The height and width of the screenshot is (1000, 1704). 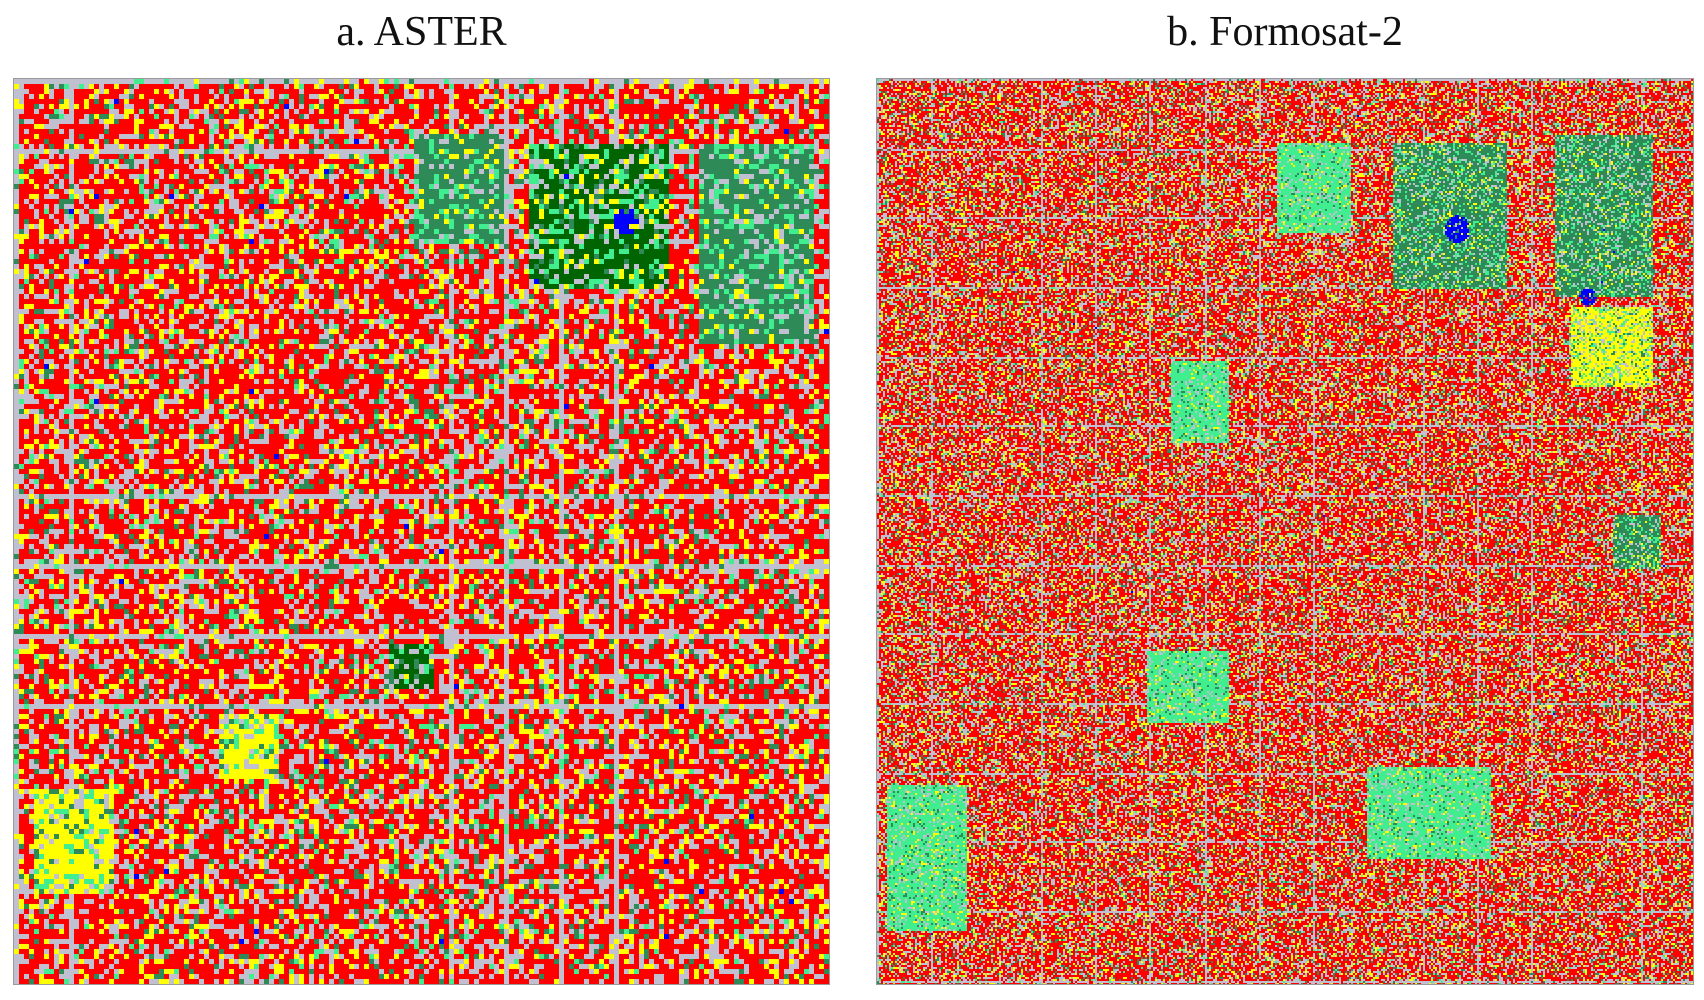 I want to click on panel-caption-aster: a. ASTER, so click(x=421, y=32).